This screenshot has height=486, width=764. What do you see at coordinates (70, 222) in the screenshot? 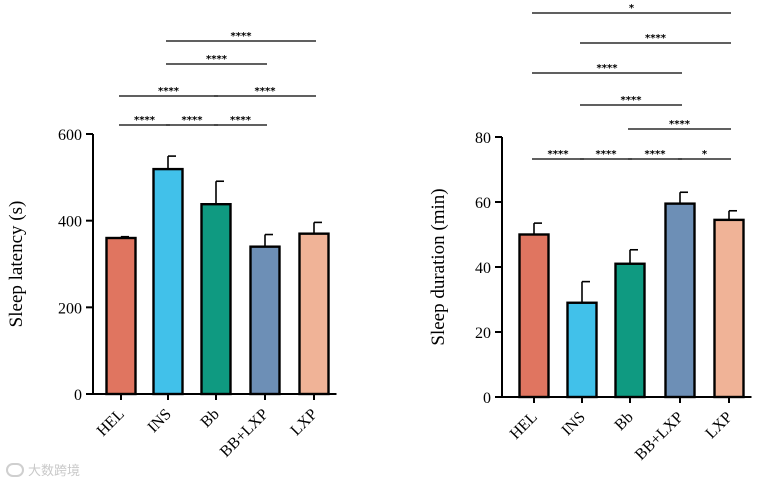
I see `y-tick-label: 400` at bounding box center [70, 222].